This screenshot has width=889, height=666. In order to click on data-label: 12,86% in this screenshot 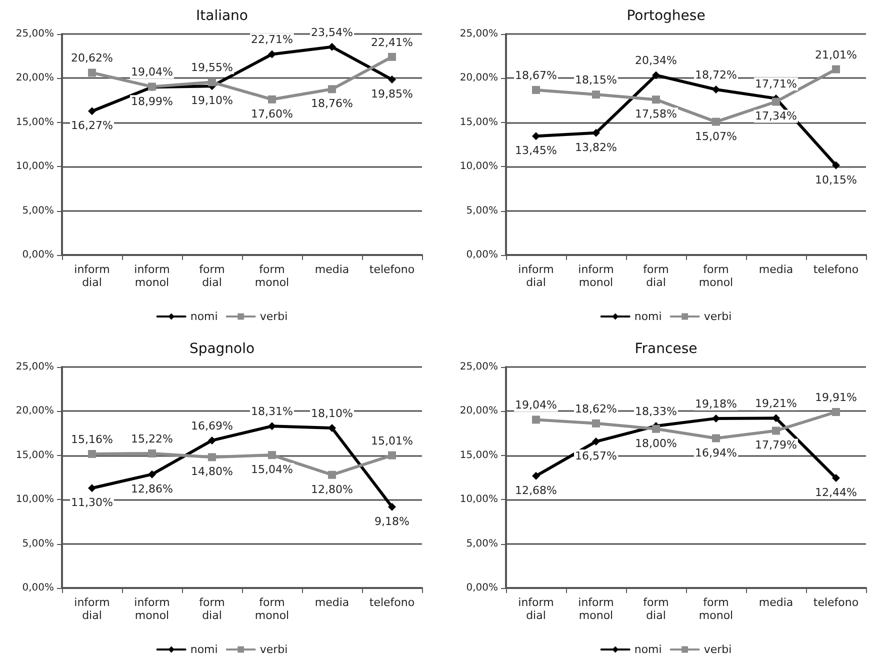, I will do `click(152, 489)`.